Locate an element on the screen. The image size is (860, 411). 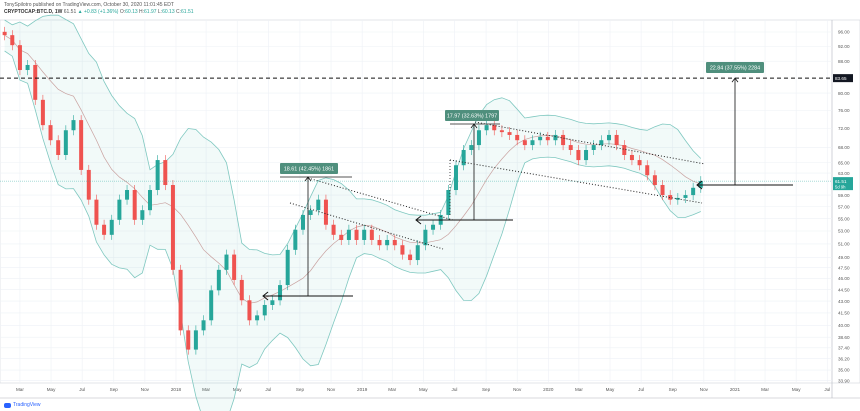
arrowhead-icon is located at coordinates (265, 296).